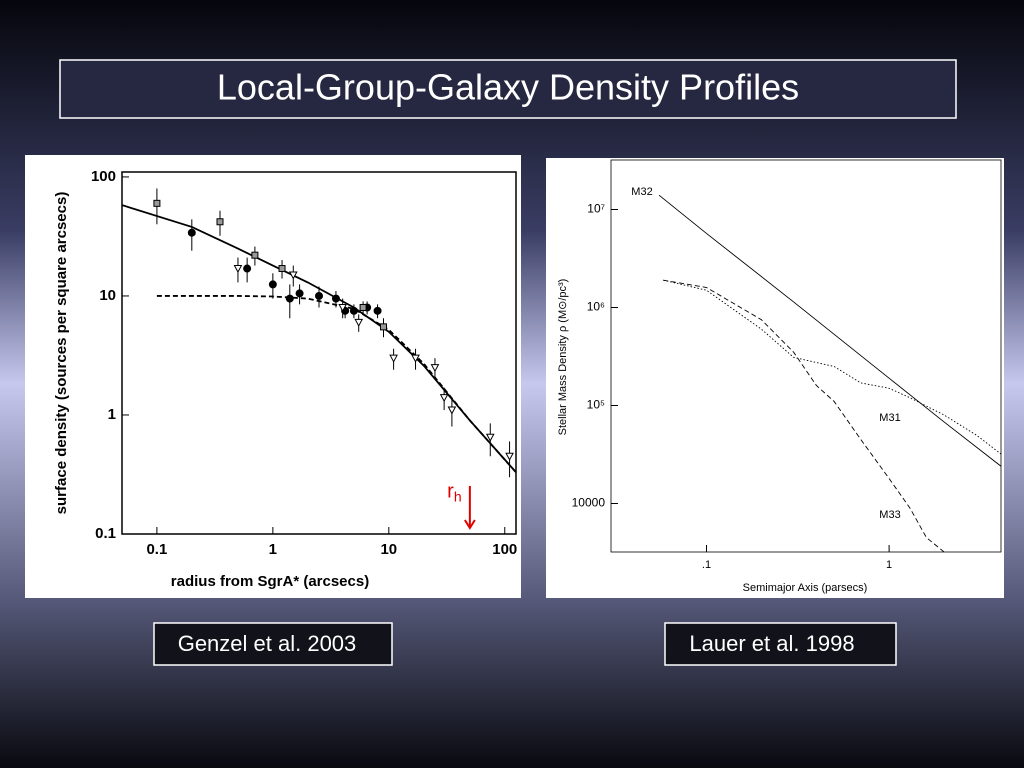  What do you see at coordinates (563, 357) in the screenshot?
I see `y-axis-label: Stellar Mass Density ρ (M⊙/pc³)` at bounding box center [563, 357].